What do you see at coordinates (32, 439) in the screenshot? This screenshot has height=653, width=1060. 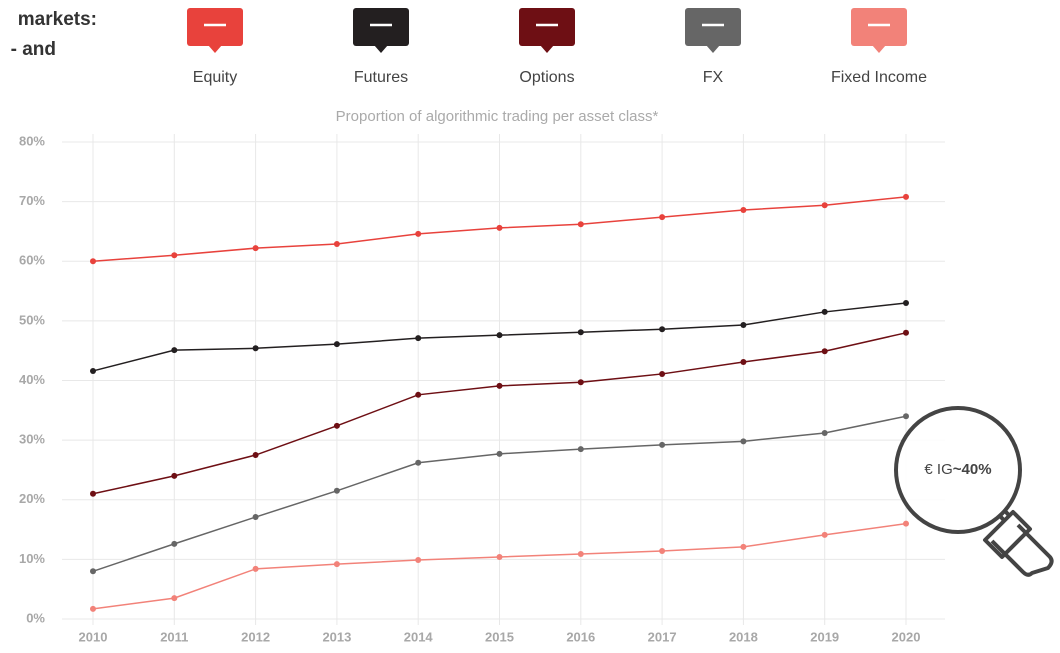 I see `y-tick-label: 30%` at bounding box center [32, 439].